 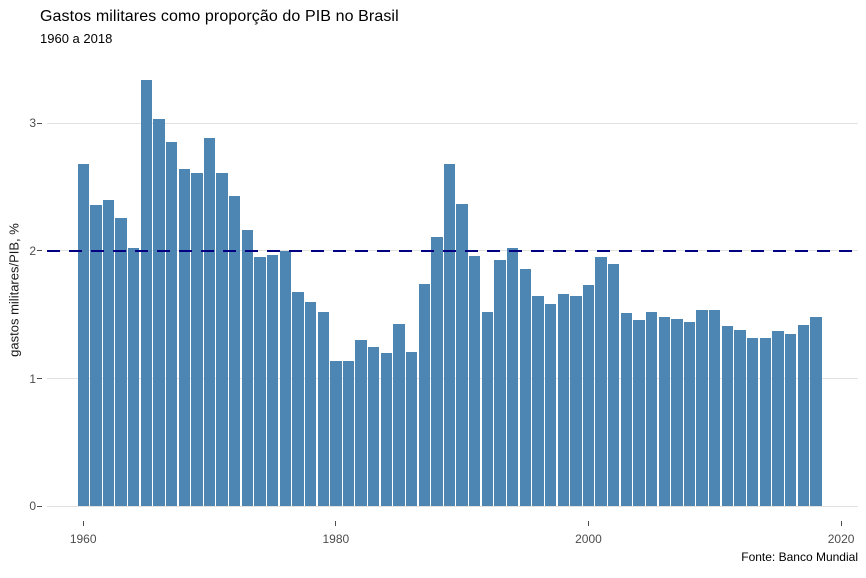 I want to click on bar-1991, so click(x=475, y=381).